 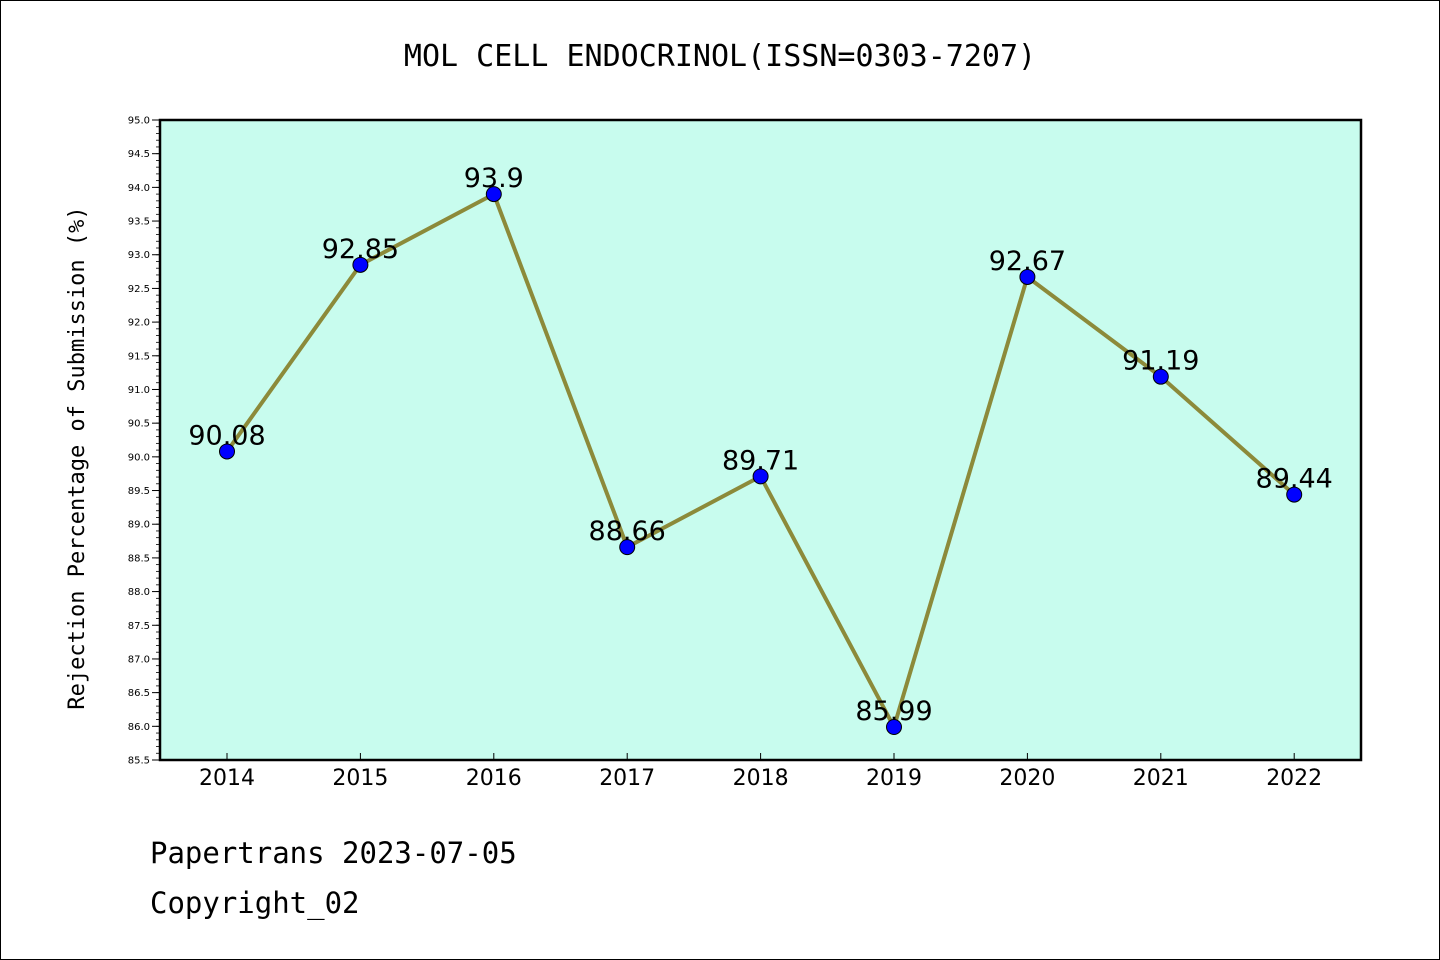 What do you see at coordinates (139, 491) in the screenshot?
I see `y-tick-label: 89.5` at bounding box center [139, 491].